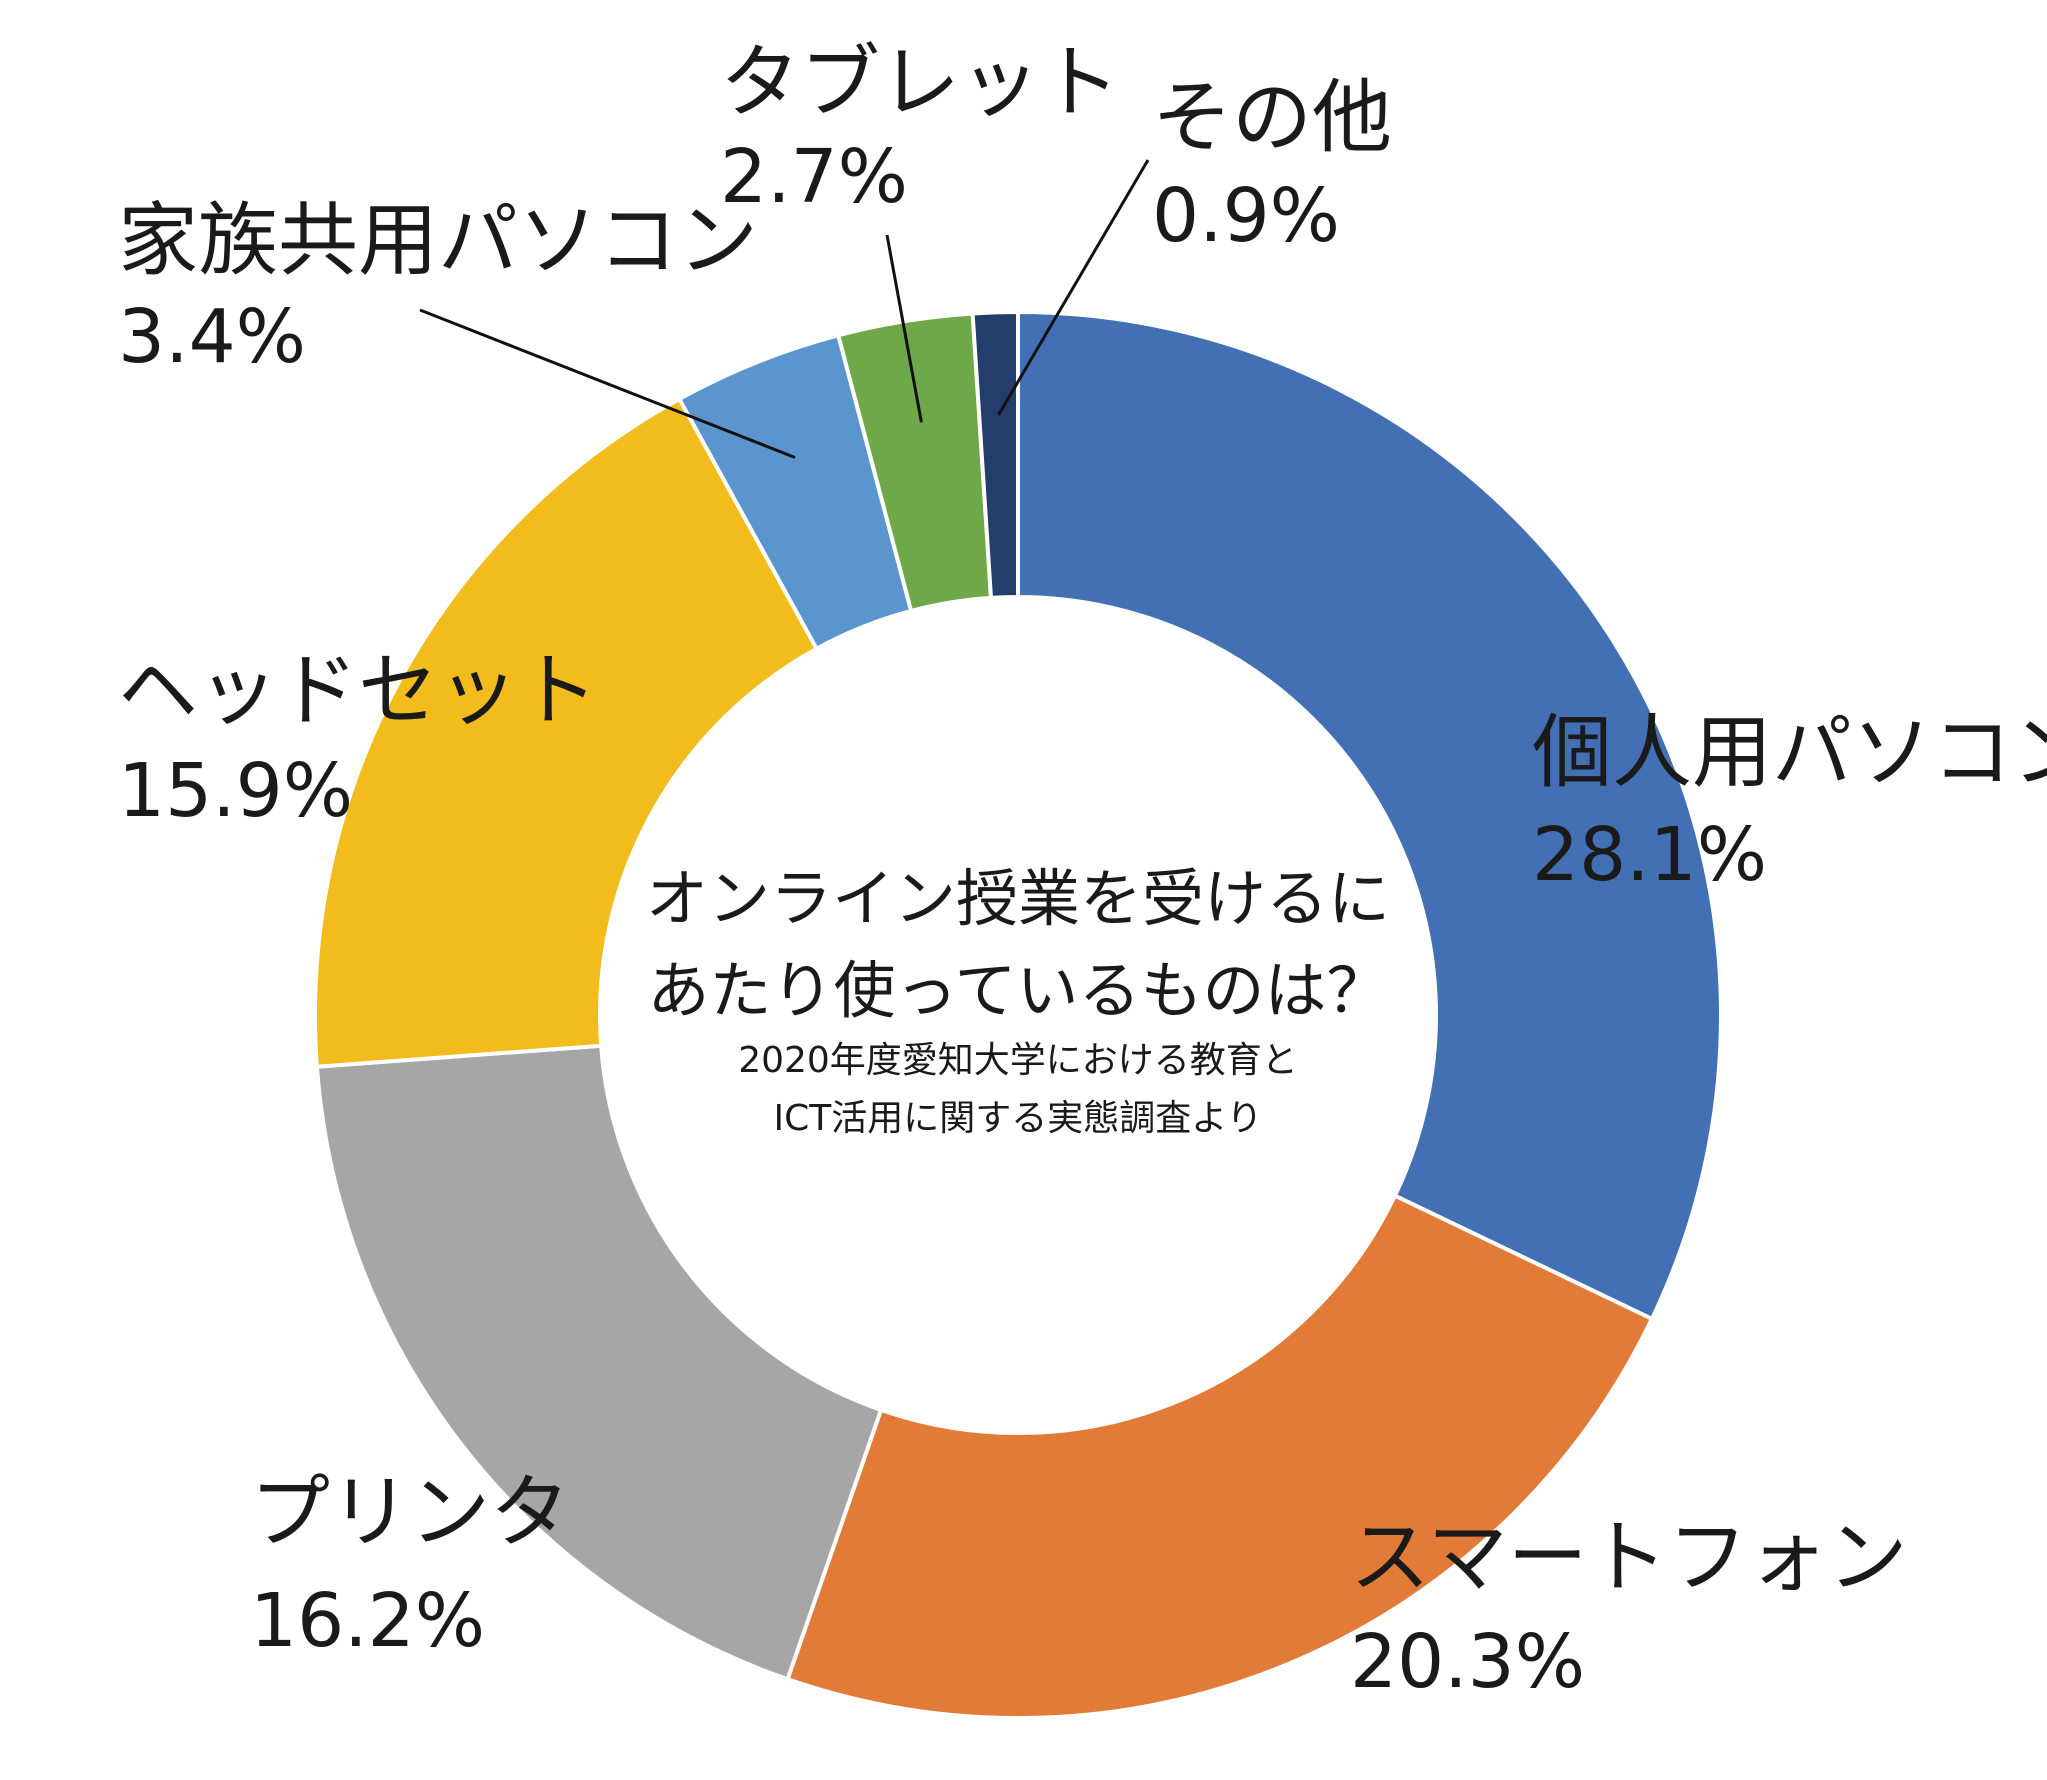 The width and height of the screenshot is (2047, 1780). I want to click on label-value-printer: 16.2%, so click(367, 1621).